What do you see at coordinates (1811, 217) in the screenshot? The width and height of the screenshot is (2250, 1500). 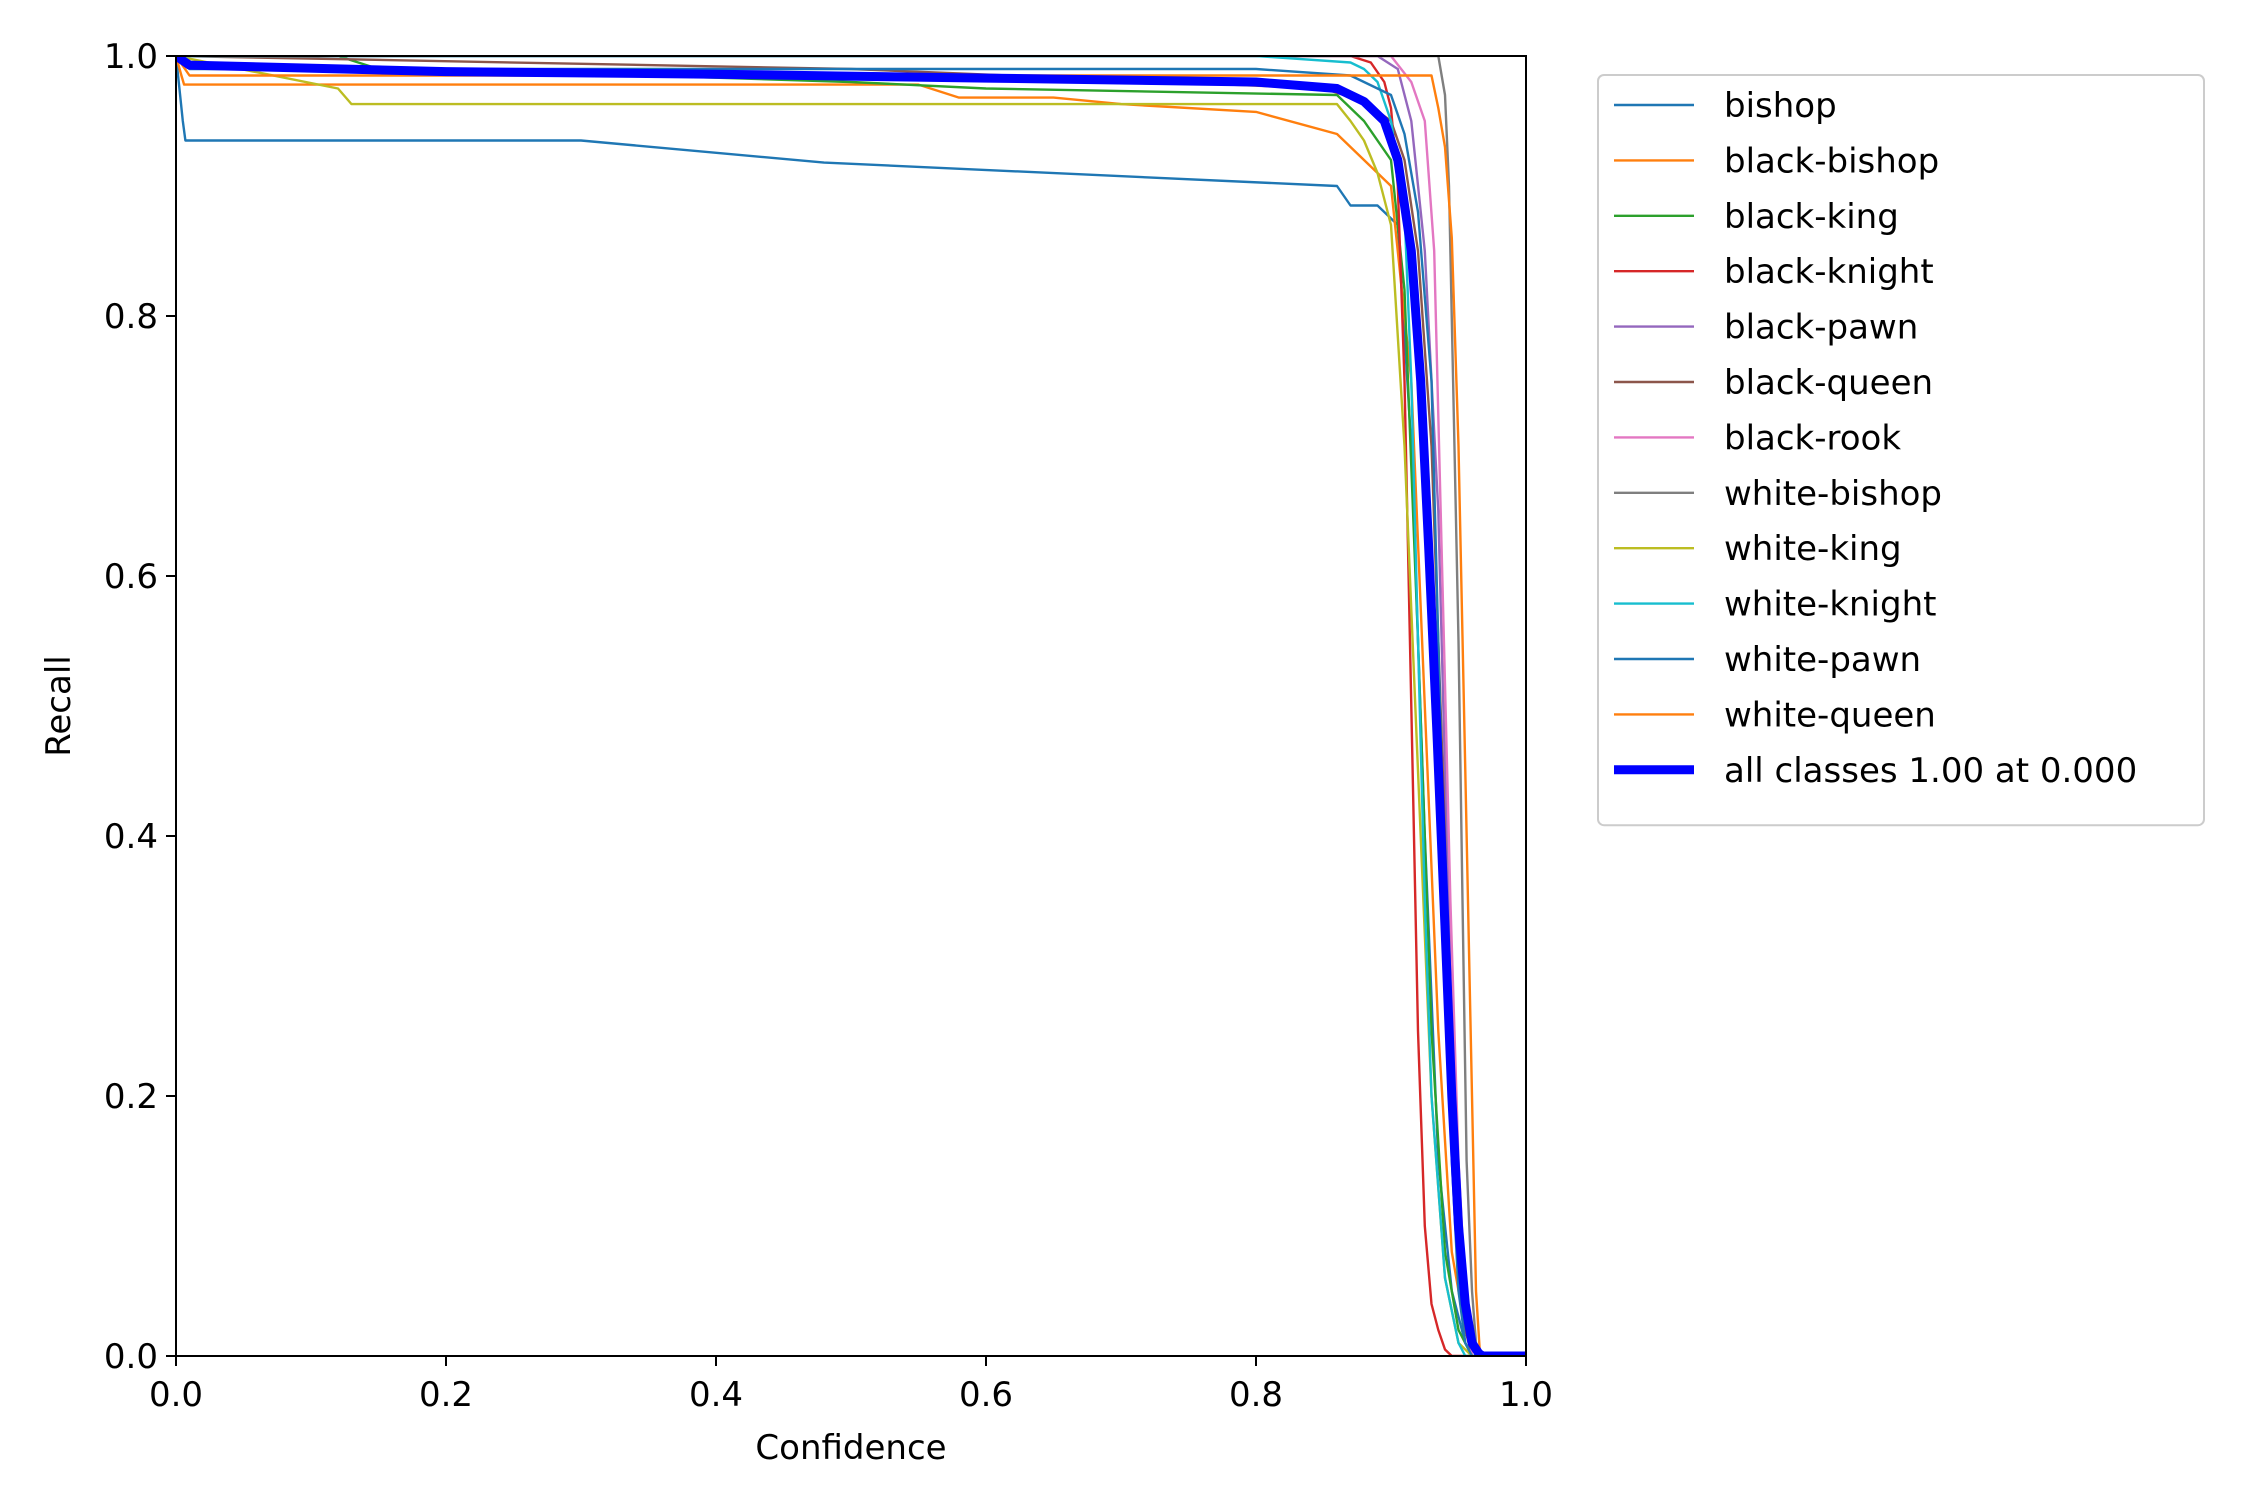 I see `legend-entry-label: black-king` at bounding box center [1811, 217].